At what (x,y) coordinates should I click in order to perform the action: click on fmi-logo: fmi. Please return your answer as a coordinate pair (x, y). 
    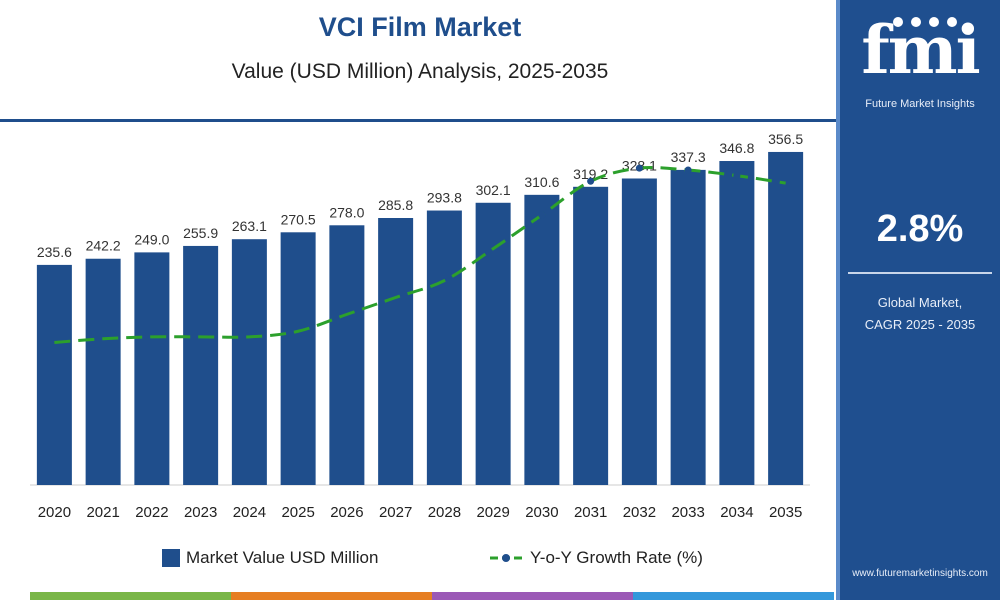
    Looking at the image, I should click on (920, 50).